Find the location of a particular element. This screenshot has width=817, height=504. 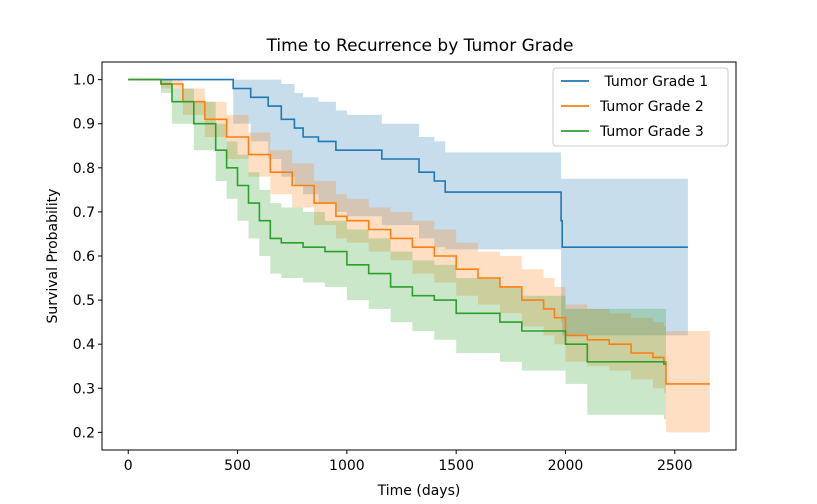

x-tick-label: 1000 is located at coordinates (347, 466).